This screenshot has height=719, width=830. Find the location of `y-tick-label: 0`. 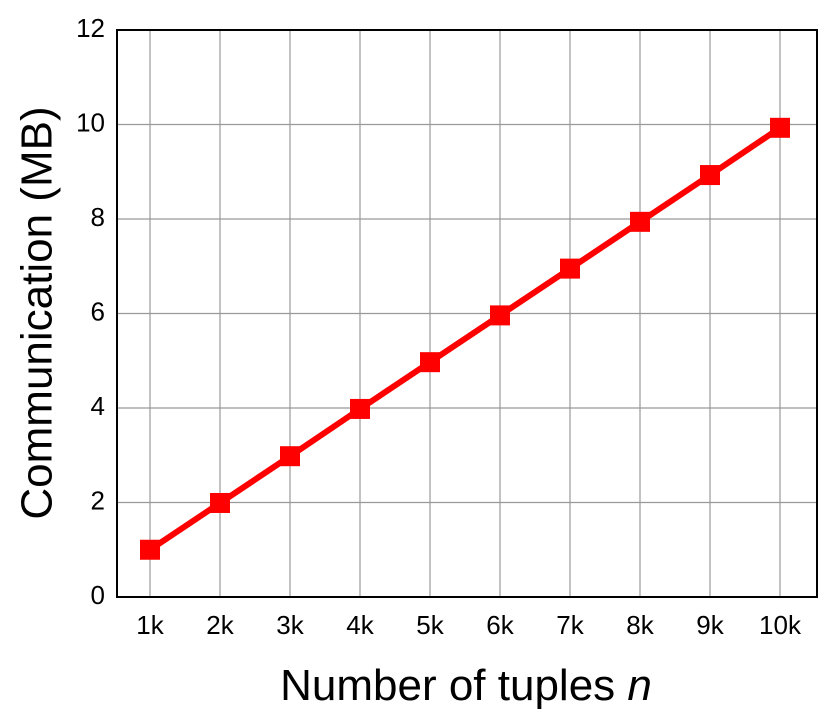

y-tick-label: 0 is located at coordinates (98, 595).